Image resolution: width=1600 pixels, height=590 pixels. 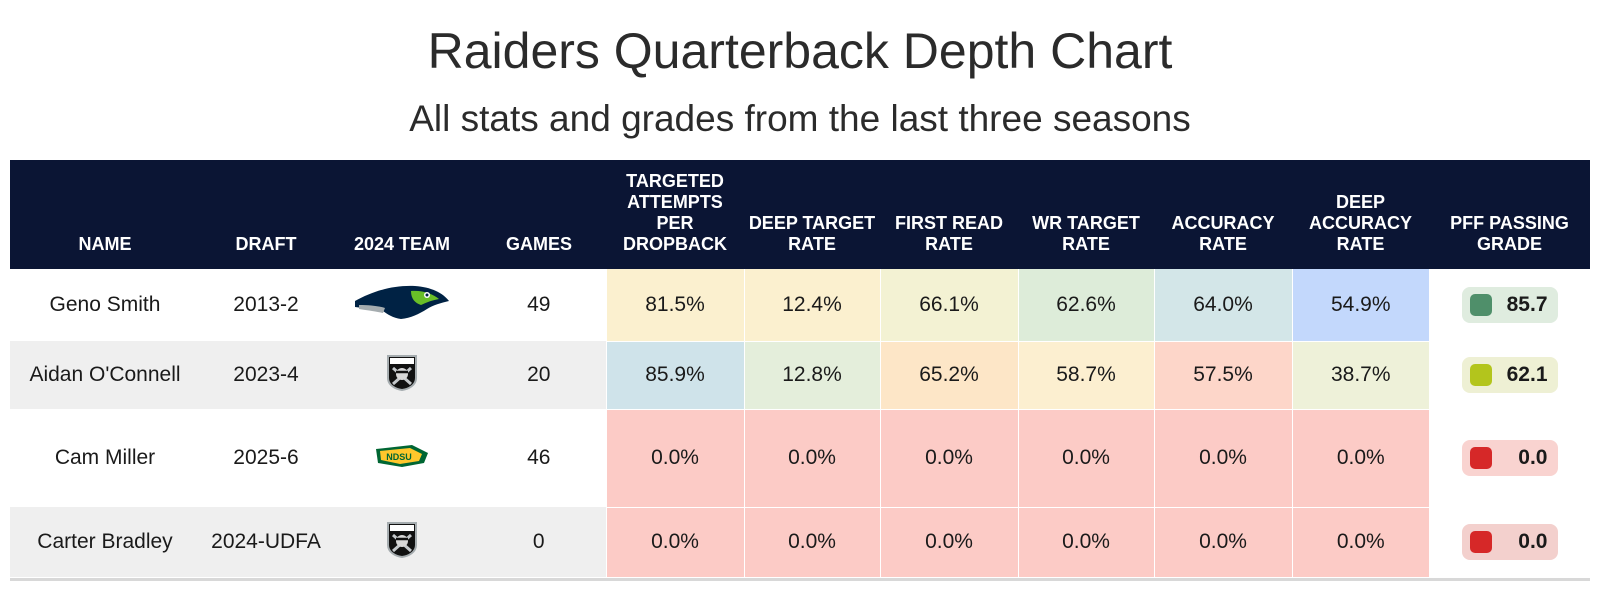 I want to click on column-header: GAMES, so click(x=539, y=214).